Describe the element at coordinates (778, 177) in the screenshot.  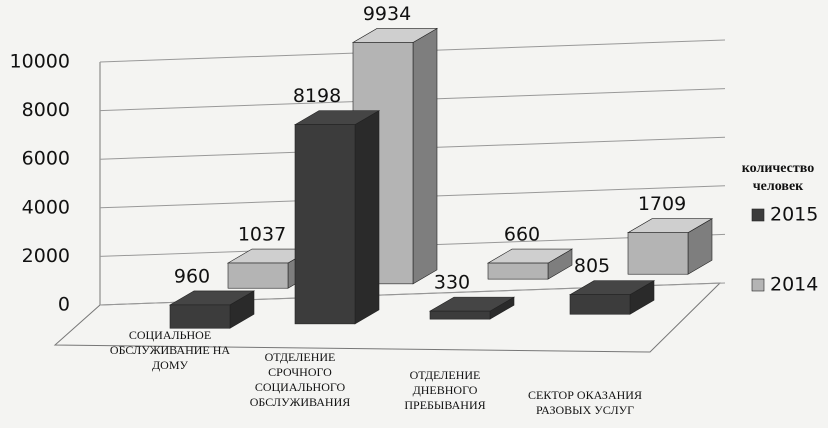
I see `legend-title: количество человек` at that location.